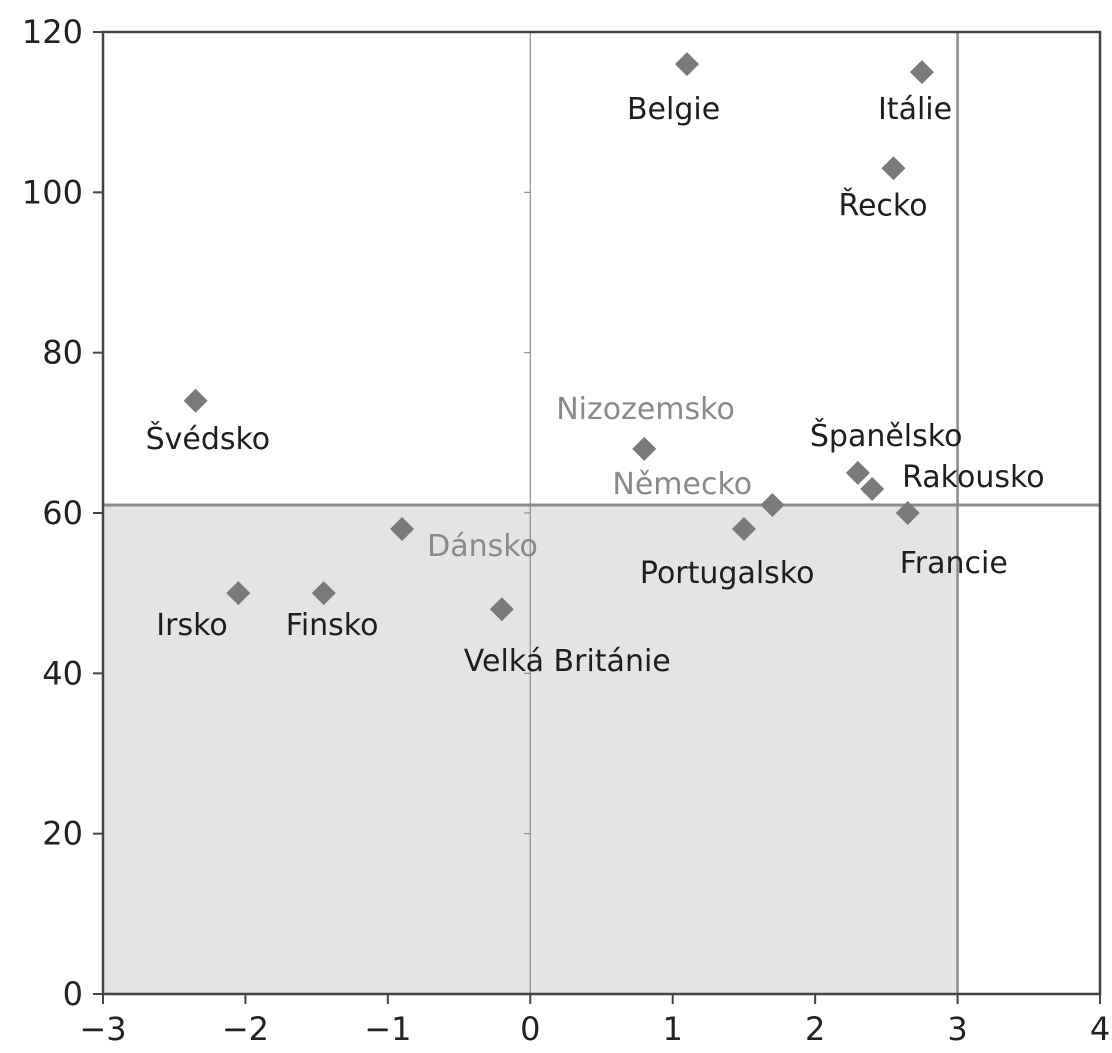 Image resolution: width=1112 pixels, height=1053 pixels. What do you see at coordinates (743, 529) in the screenshot?
I see `data-point-portugalsko` at bounding box center [743, 529].